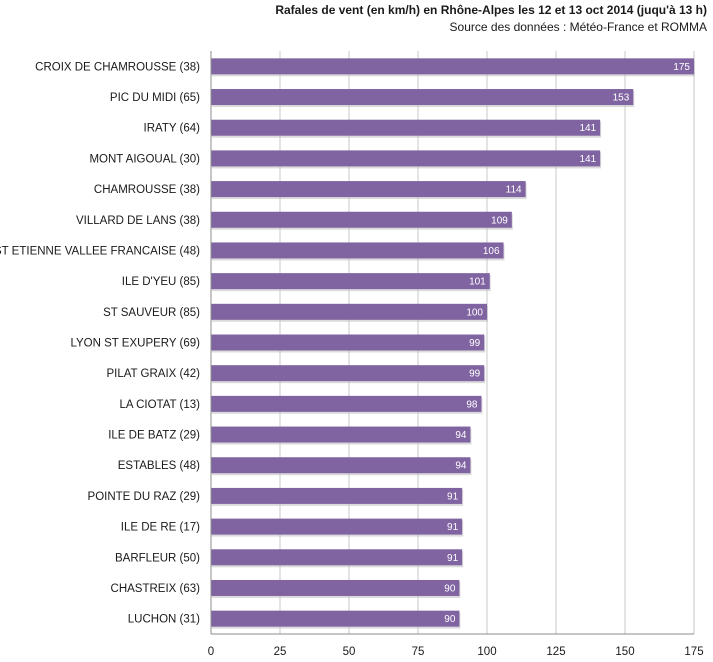 The image size is (713, 662). What do you see at coordinates (475, 343) in the screenshot?
I see `bar-value-label-9: 99` at bounding box center [475, 343].